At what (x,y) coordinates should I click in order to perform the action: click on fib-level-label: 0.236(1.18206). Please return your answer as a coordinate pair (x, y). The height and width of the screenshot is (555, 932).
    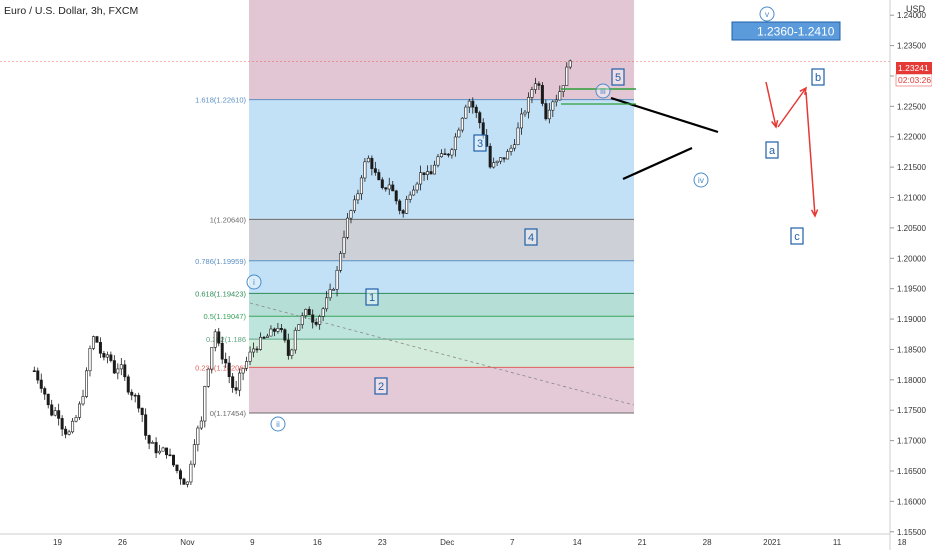
    Looking at the image, I should click on (220, 367).